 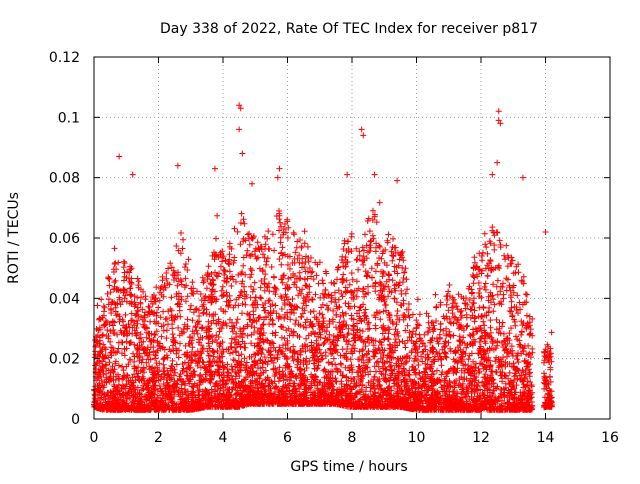 What do you see at coordinates (64, 299) in the screenshot?
I see `y-tick-label: 0.04` at bounding box center [64, 299].